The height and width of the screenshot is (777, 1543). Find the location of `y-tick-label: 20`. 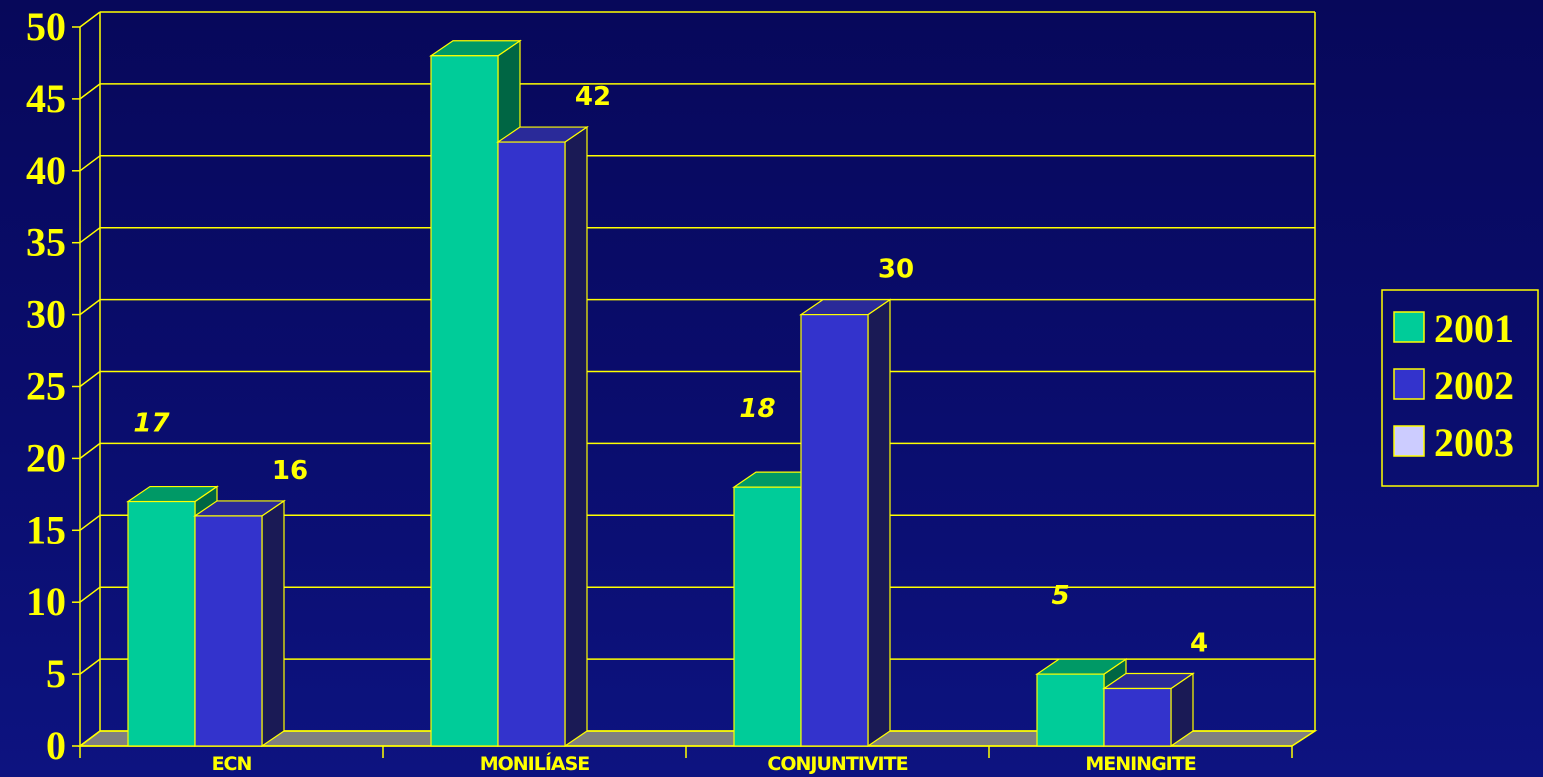

y-tick-label: 20 is located at coordinates (46, 457).